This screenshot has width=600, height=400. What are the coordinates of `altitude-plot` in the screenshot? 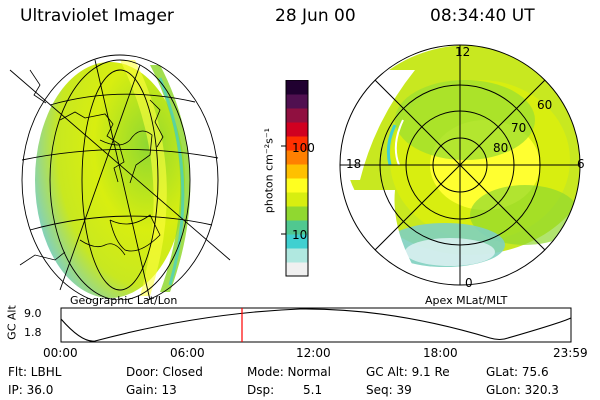 It's located at (316, 325).